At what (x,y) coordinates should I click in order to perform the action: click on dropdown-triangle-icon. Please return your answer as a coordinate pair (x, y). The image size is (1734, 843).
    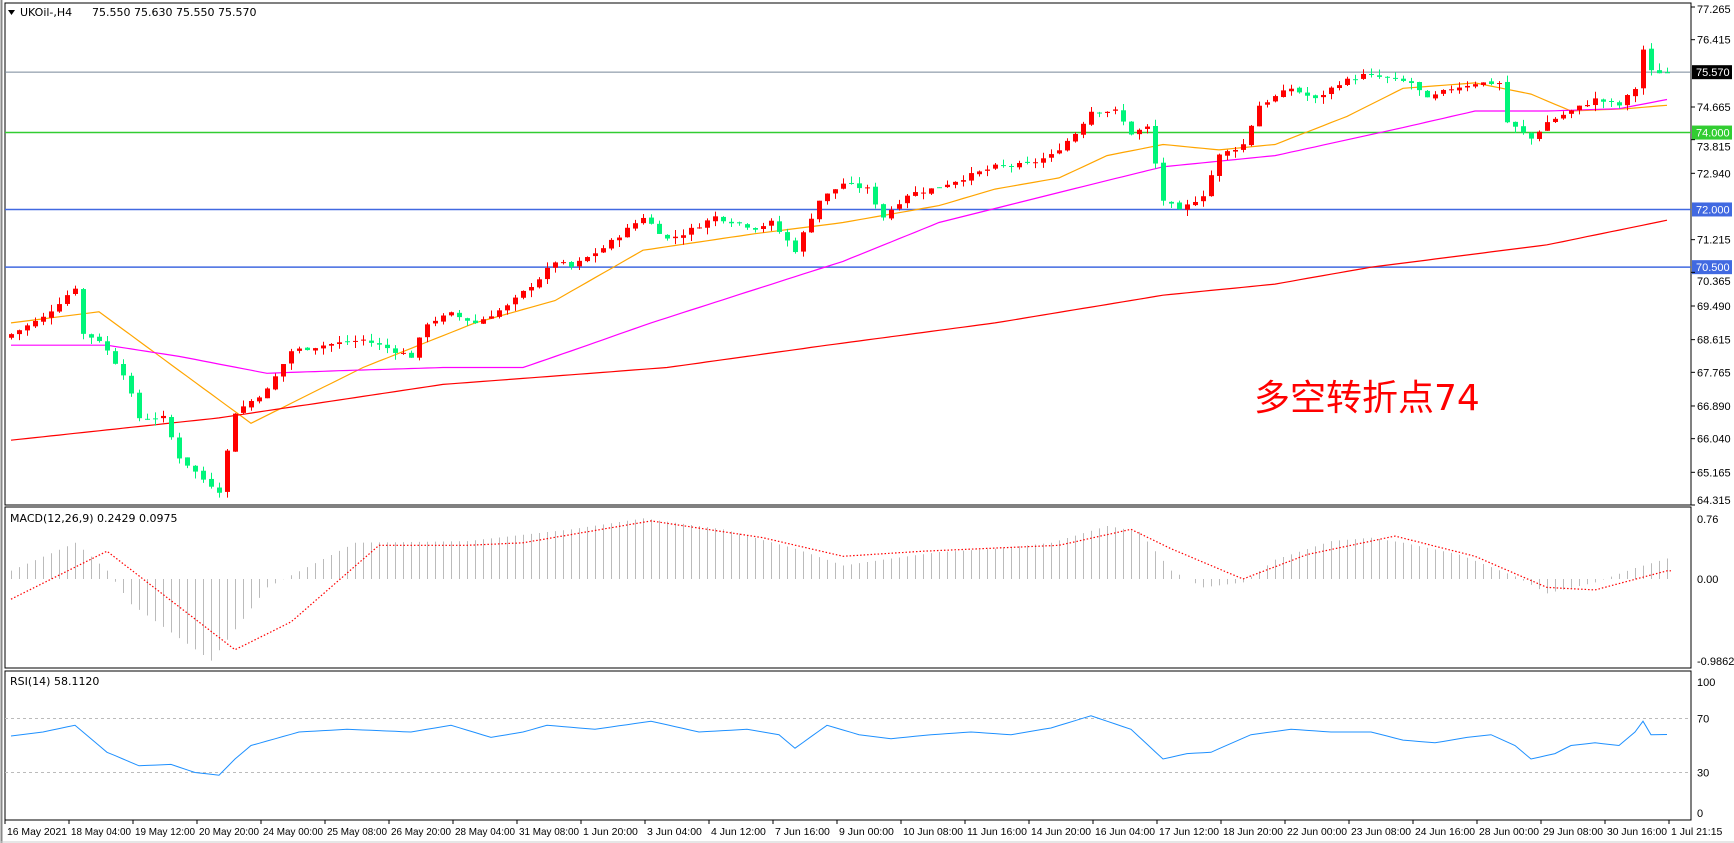
    Looking at the image, I should click on (11, 12).